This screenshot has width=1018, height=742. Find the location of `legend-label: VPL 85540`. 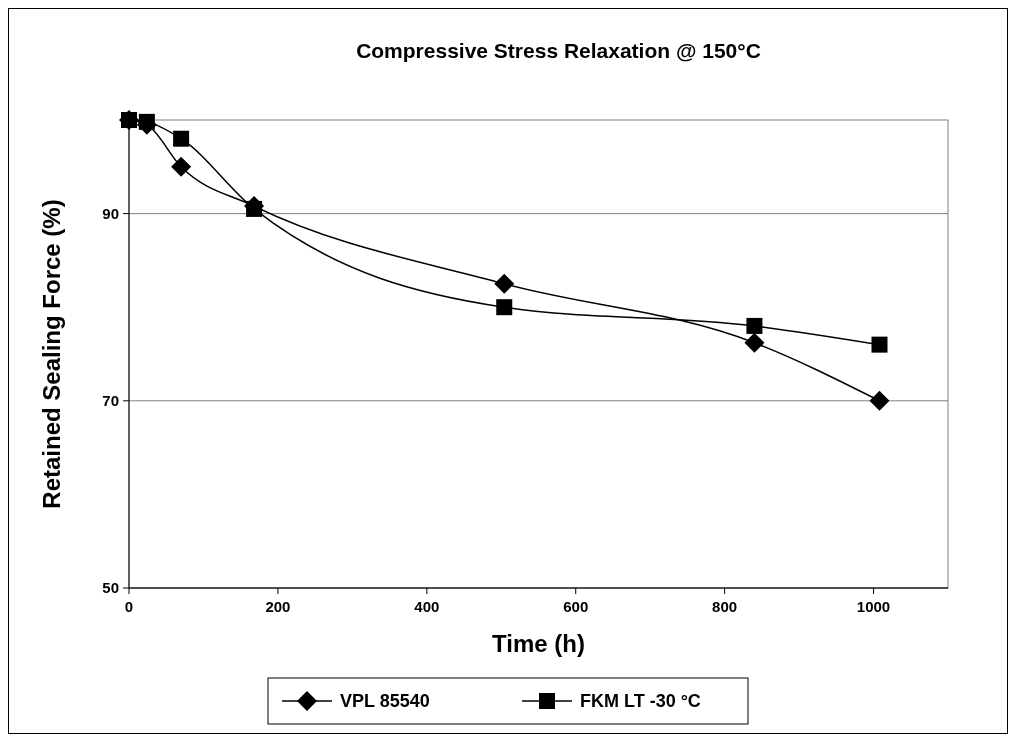

legend-label: VPL 85540 is located at coordinates (385, 701).